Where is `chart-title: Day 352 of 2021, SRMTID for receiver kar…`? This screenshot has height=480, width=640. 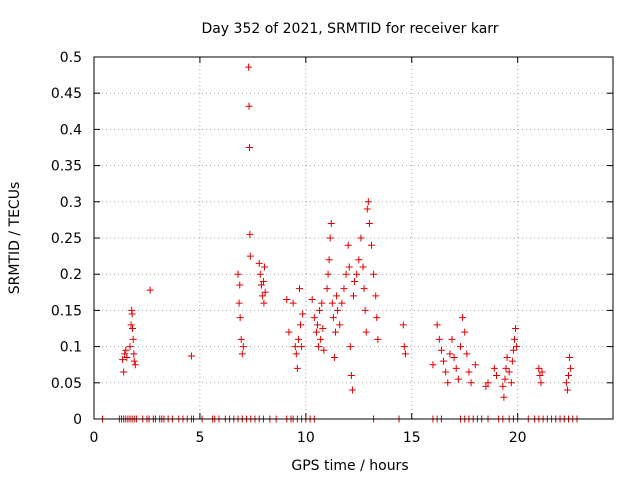 chart-title: Day 352 of 2021, SRMTID for receiver kar… is located at coordinates (349, 29).